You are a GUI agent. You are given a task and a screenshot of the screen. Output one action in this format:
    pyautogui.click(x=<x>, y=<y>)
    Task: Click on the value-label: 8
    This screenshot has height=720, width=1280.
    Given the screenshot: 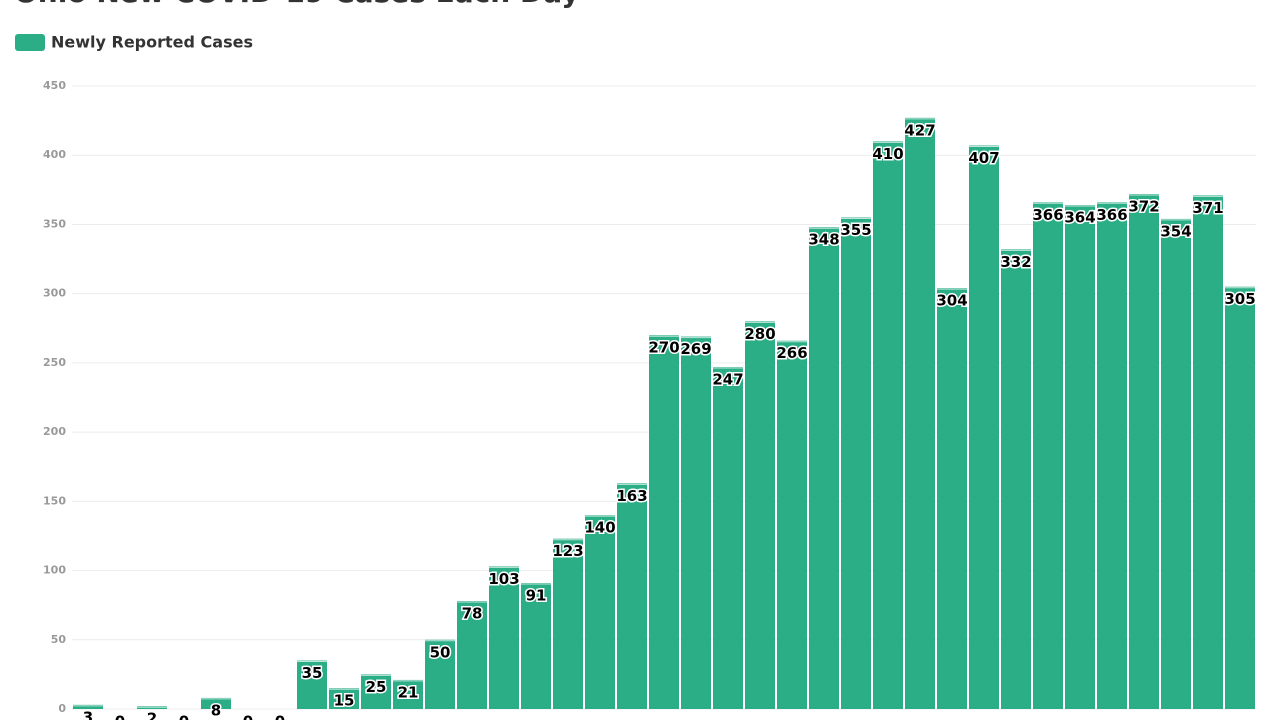 What is the action you would take?
    pyautogui.click(x=216, y=710)
    